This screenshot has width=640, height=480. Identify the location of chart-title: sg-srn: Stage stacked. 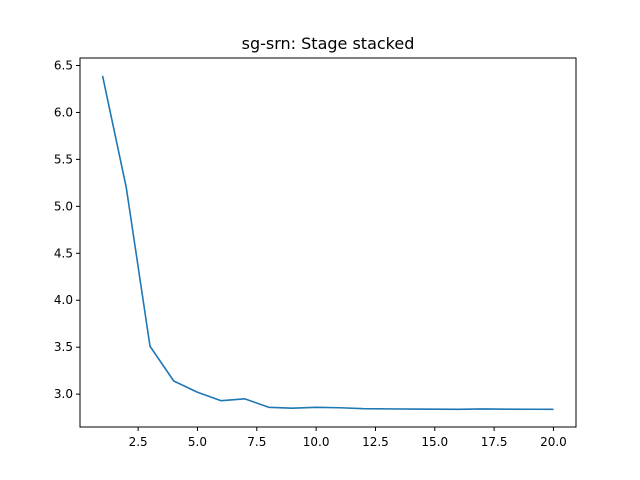
(328, 43).